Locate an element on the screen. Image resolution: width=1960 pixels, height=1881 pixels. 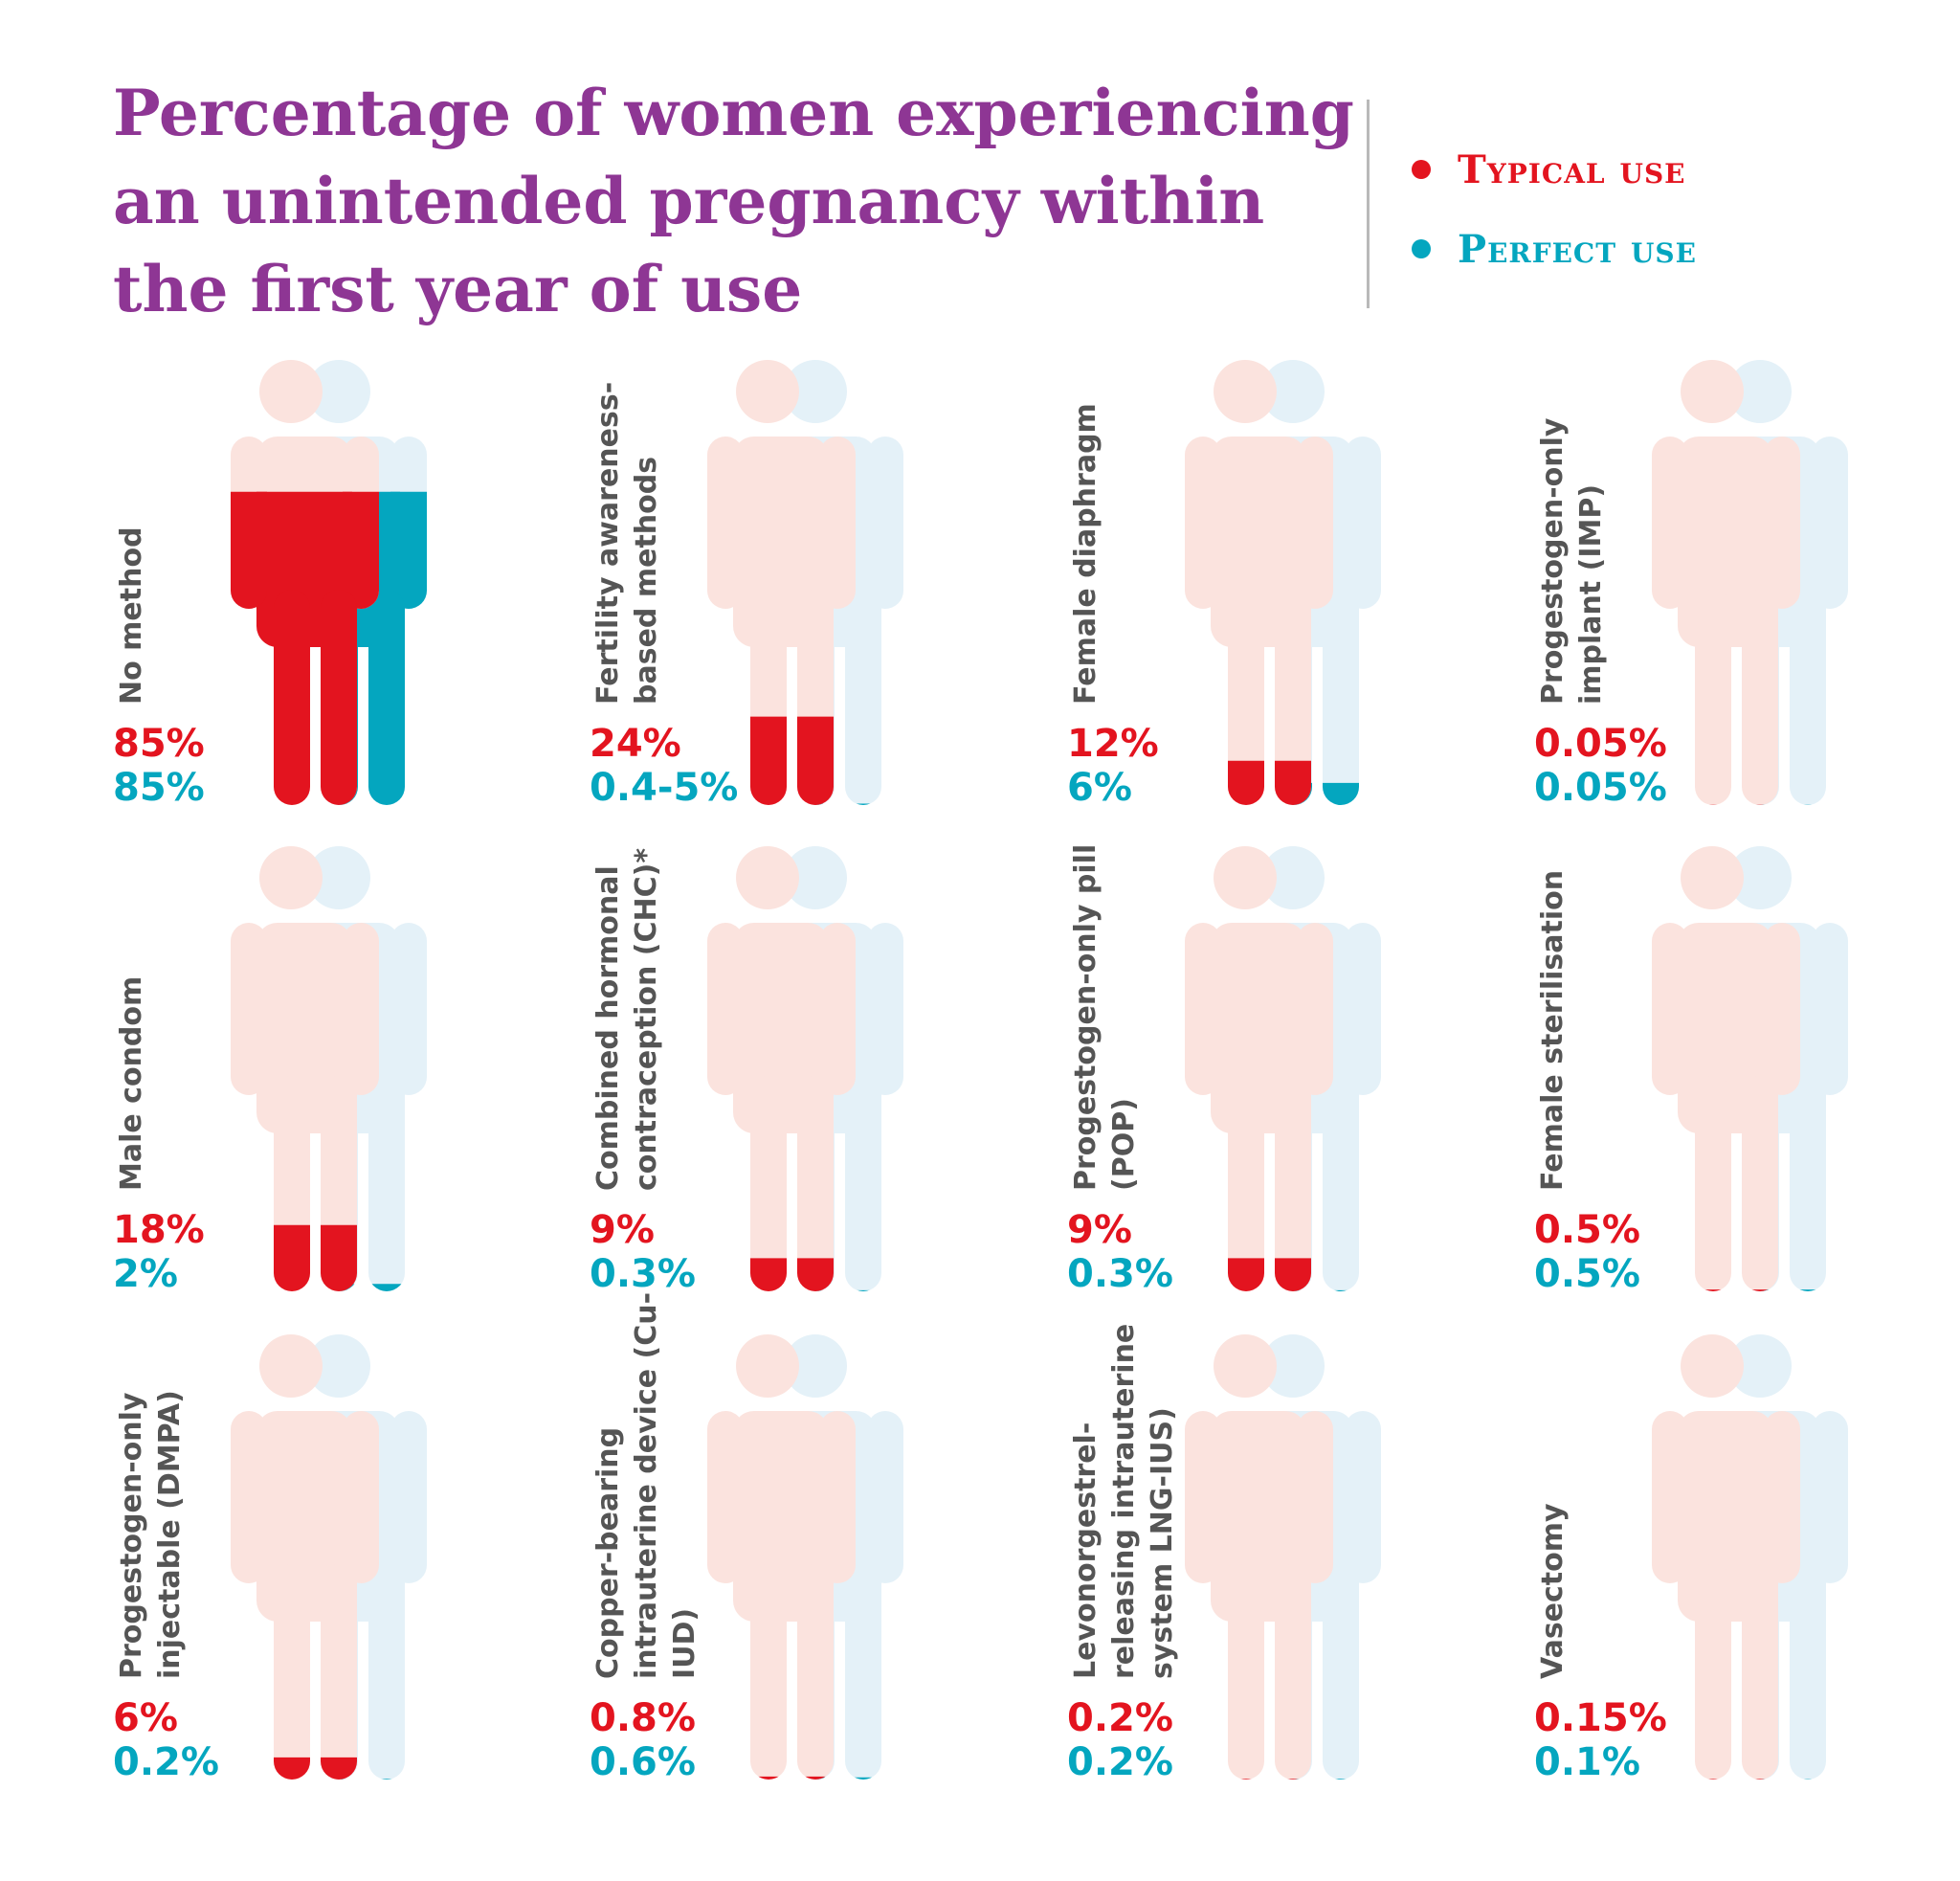
method-label: Fertility awareness-based methods is located at coordinates (628, 543).